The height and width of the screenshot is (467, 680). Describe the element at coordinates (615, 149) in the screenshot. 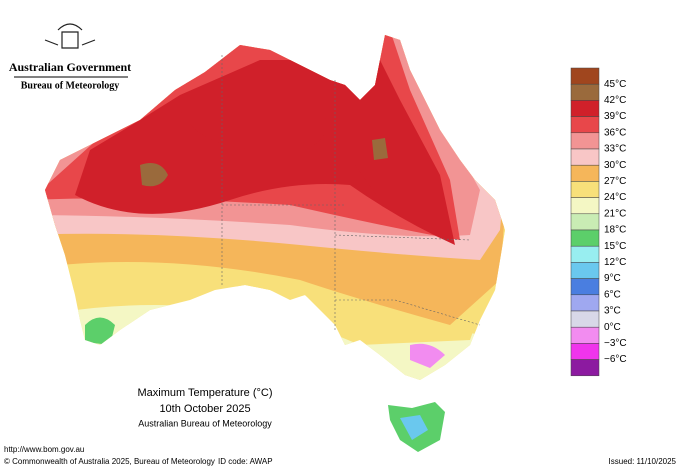

I see `legend-label: 33°C` at that location.